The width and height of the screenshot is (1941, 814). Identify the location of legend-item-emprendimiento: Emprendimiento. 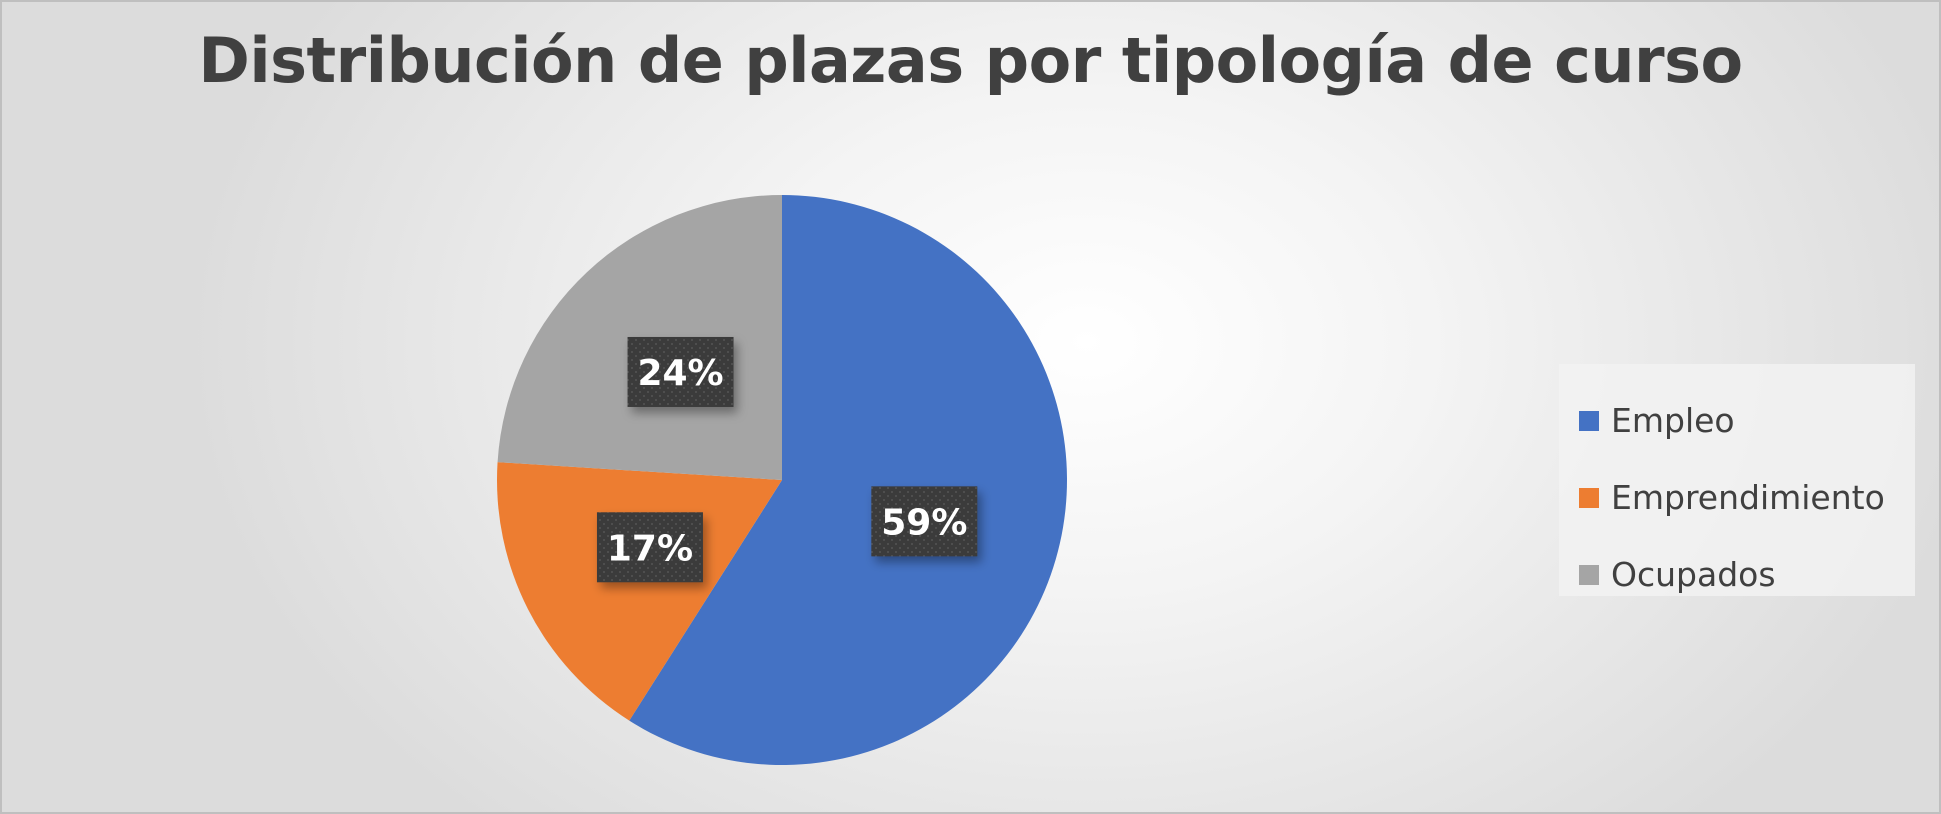
(1737, 497).